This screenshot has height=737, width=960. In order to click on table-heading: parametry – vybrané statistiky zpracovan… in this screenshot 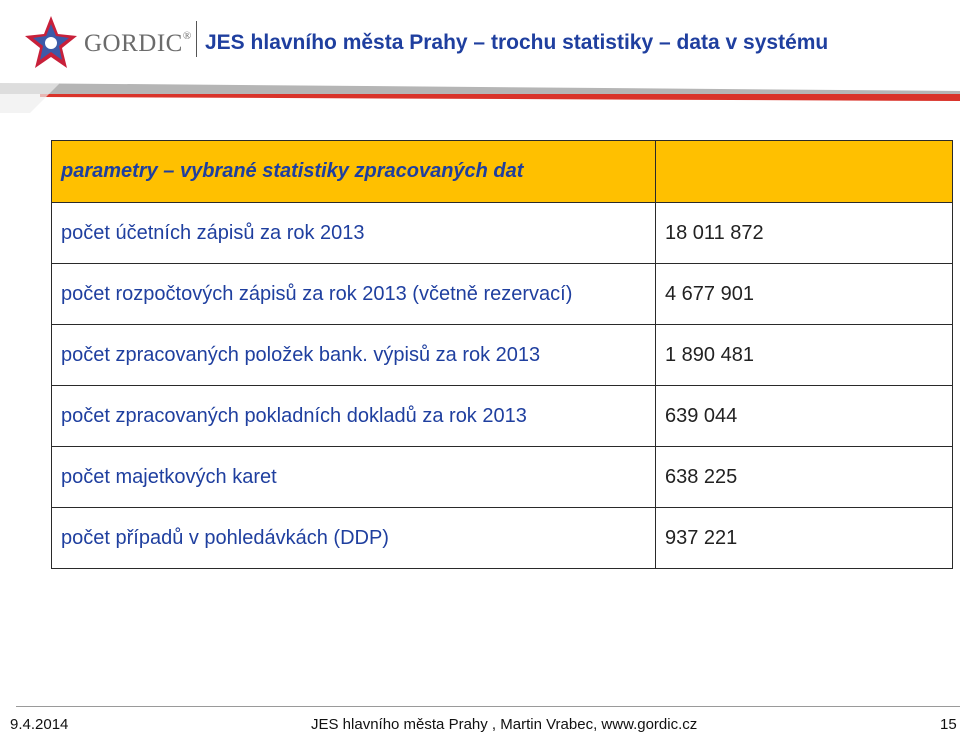, I will do `click(353, 171)`.